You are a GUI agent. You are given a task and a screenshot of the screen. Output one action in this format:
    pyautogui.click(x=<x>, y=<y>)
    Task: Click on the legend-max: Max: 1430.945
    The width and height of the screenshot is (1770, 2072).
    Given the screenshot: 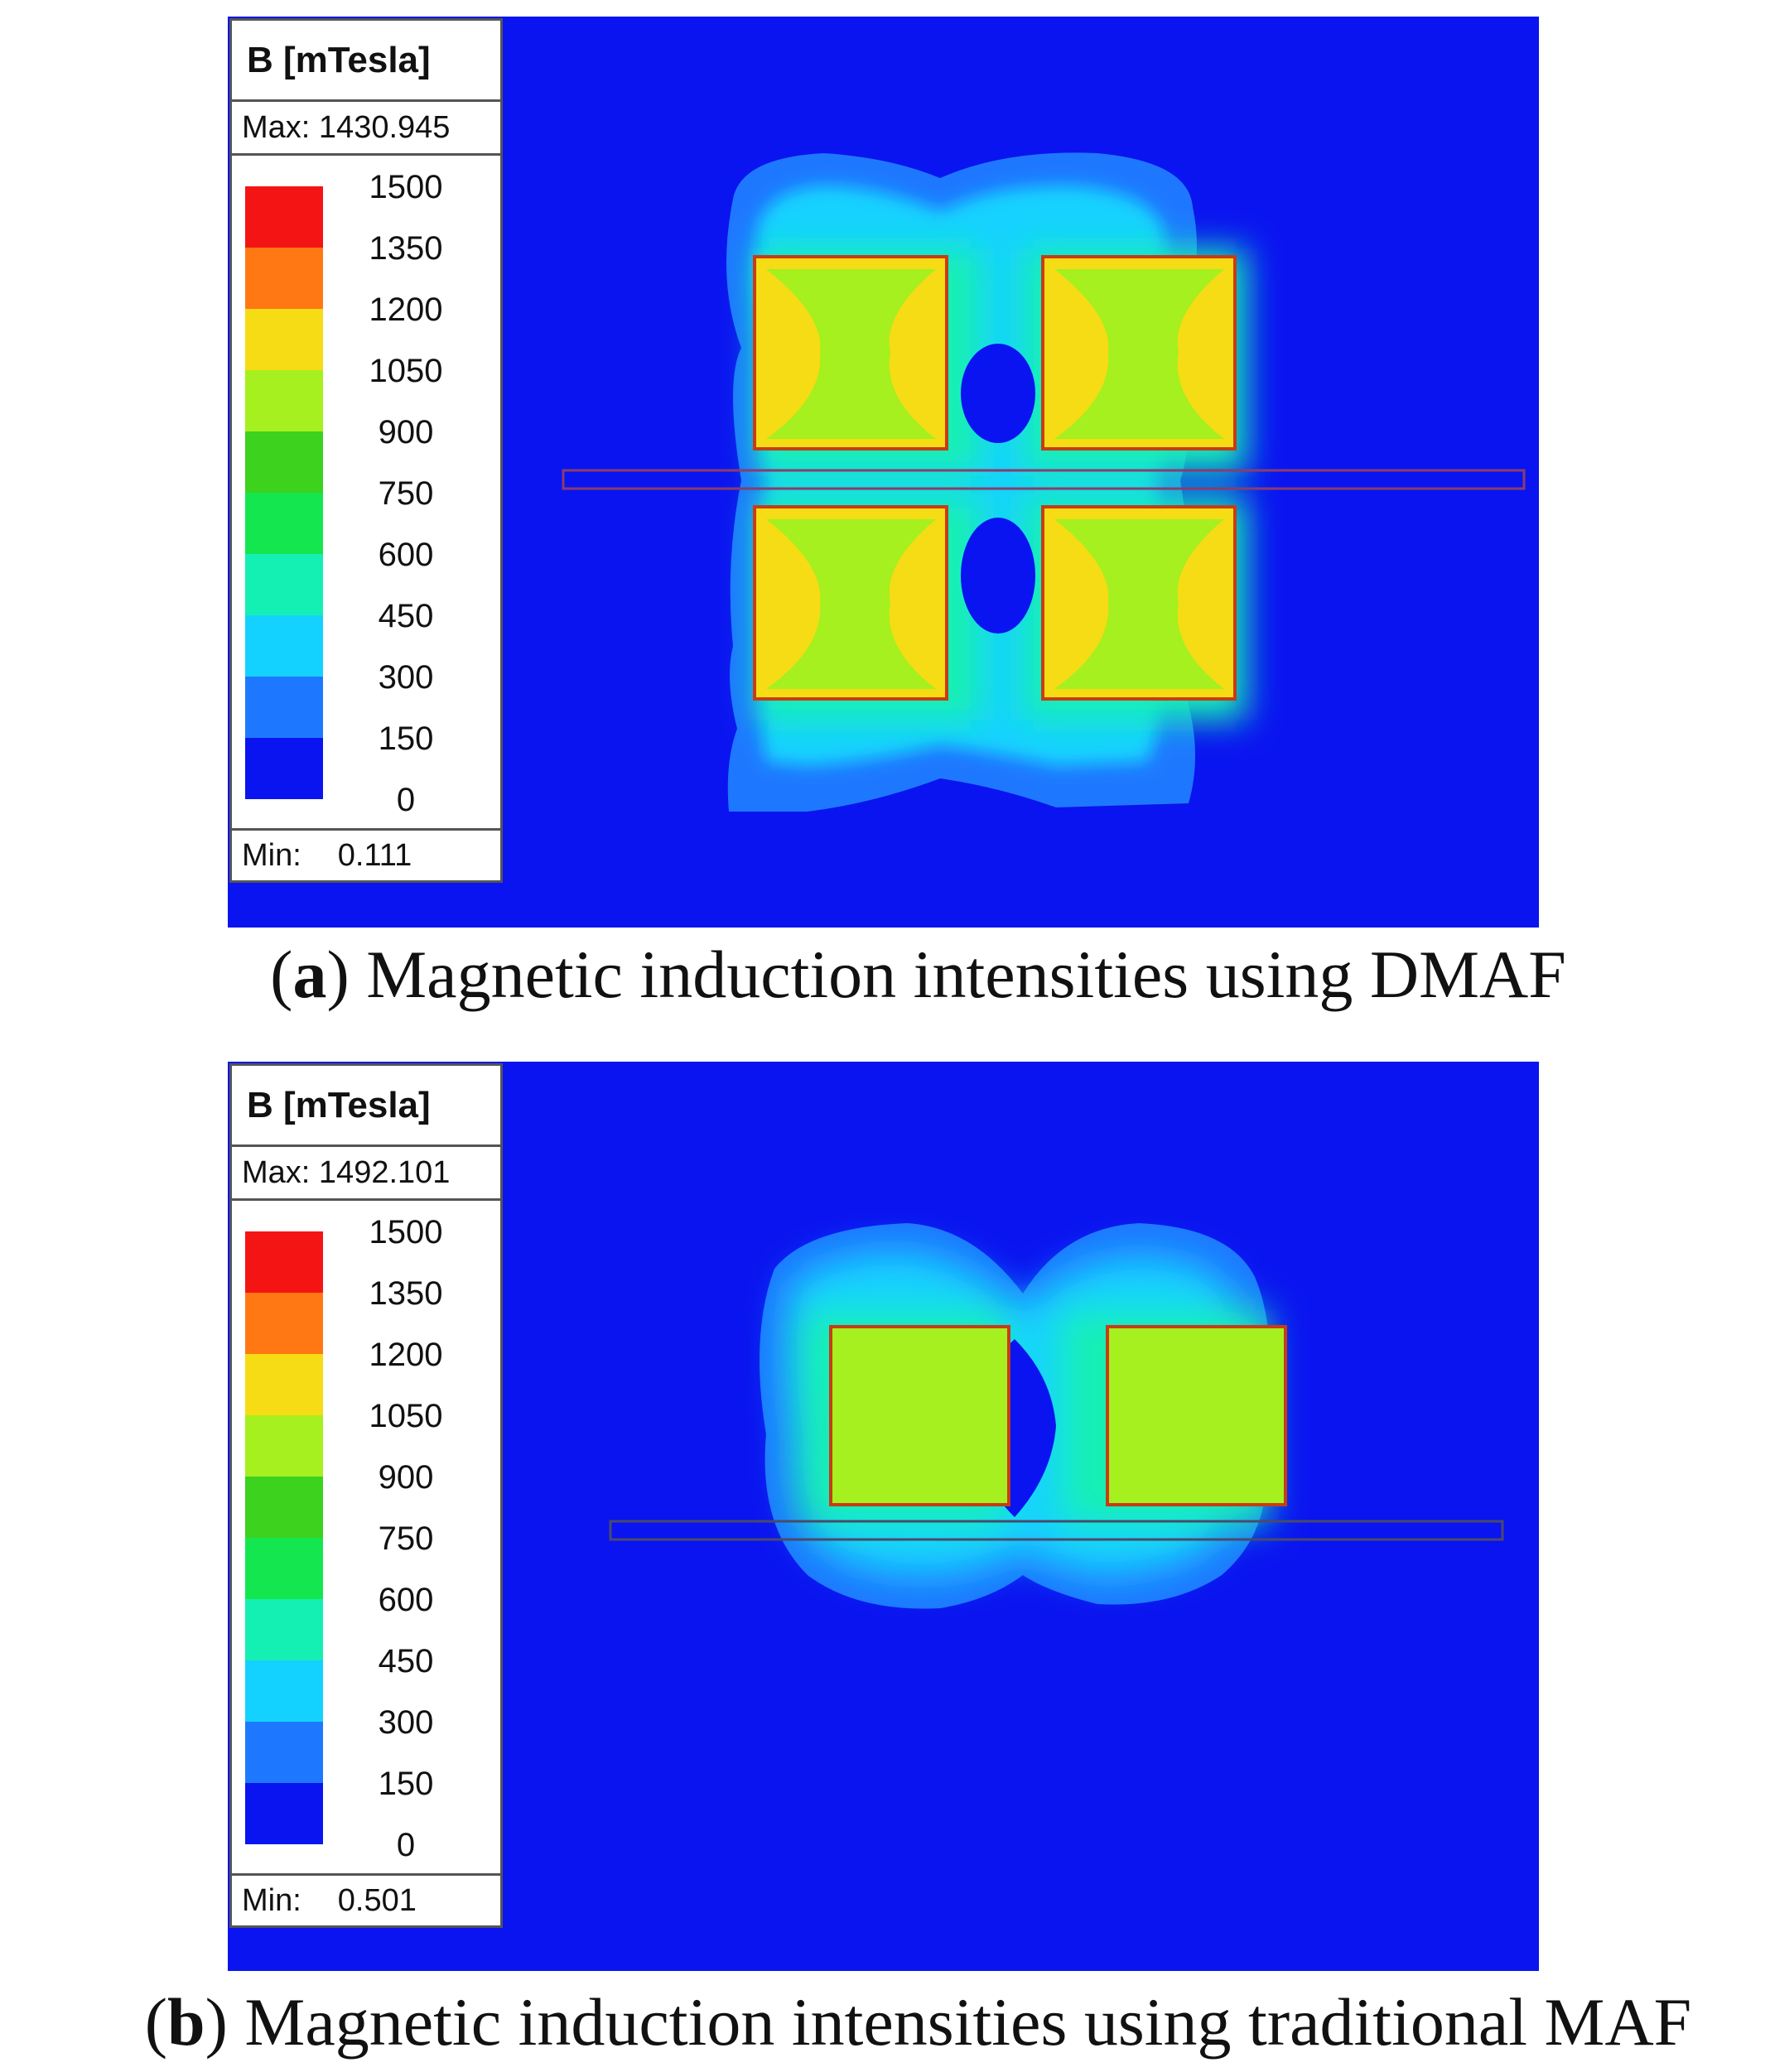 What is the action you would take?
    pyautogui.click(x=366, y=129)
    